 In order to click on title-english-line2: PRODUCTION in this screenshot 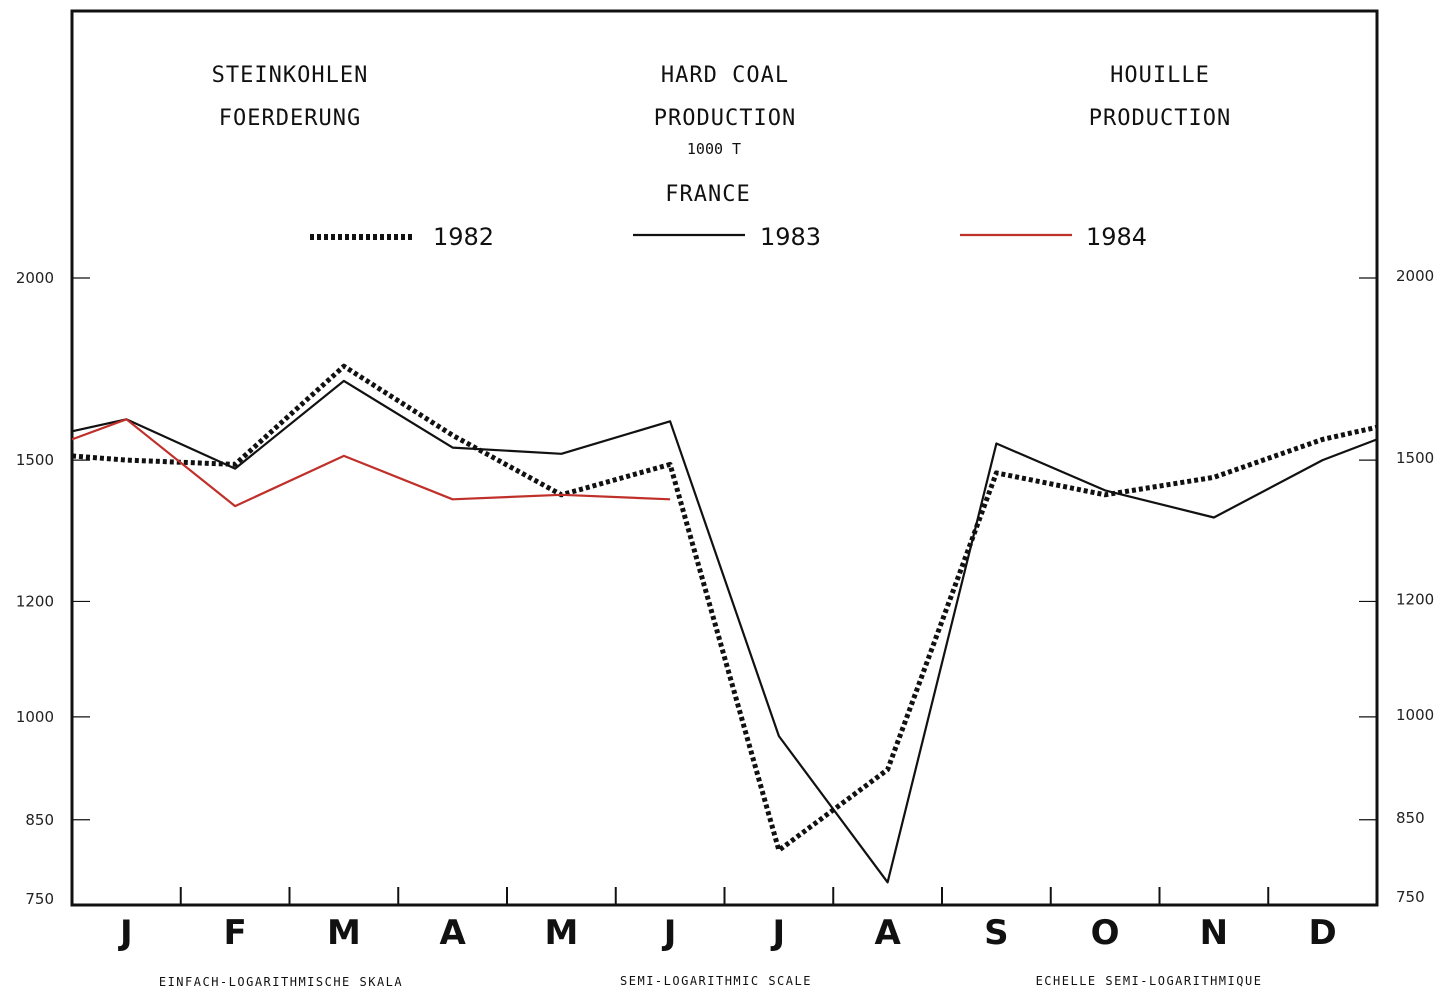, I will do `click(725, 118)`.